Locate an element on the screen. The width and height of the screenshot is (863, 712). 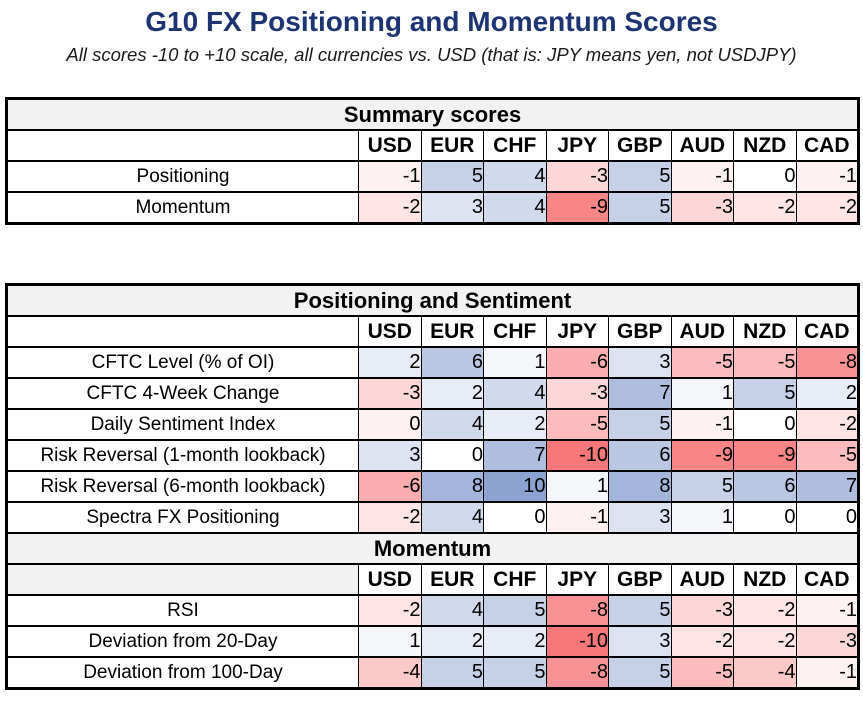
table-row: CFTC Level (% of OI) 2 6 1 -6 3 -5 -5 -8 is located at coordinates (433, 362).